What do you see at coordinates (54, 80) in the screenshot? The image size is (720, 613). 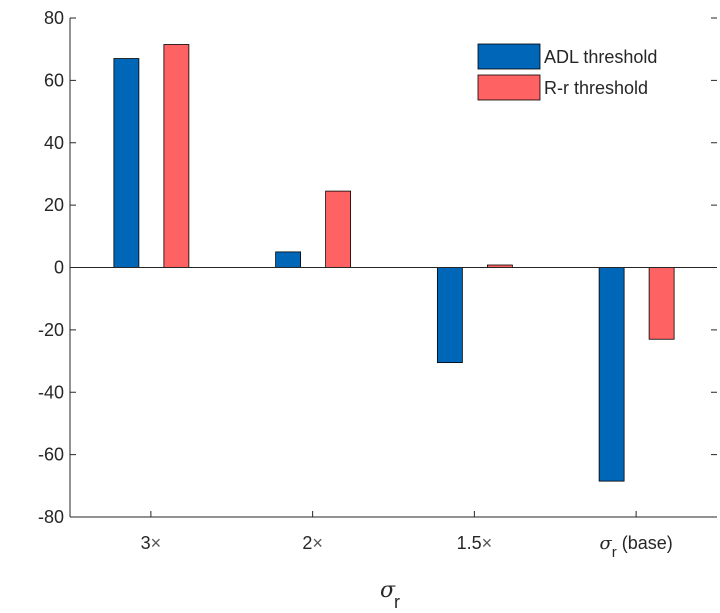 I see `y-tick-label: 60` at bounding box center [54, 80].